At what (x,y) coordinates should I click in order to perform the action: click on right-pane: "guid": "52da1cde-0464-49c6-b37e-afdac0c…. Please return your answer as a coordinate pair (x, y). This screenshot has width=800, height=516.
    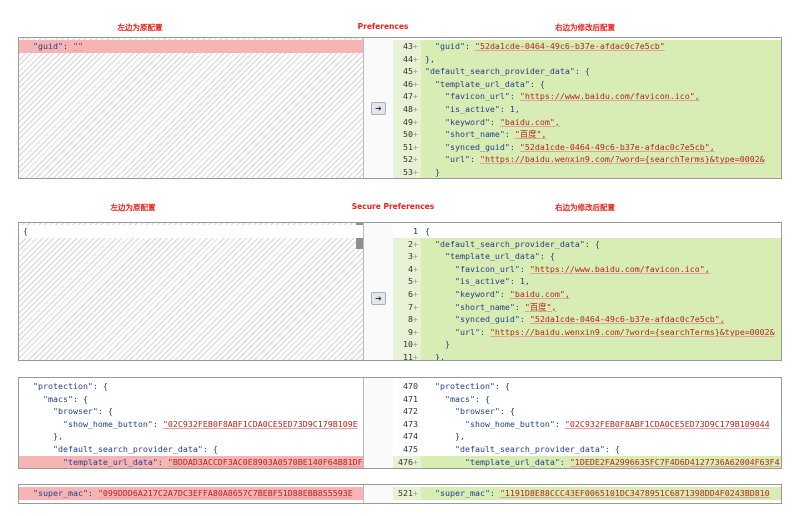
    Looking at the image, I should click on (601, 108).